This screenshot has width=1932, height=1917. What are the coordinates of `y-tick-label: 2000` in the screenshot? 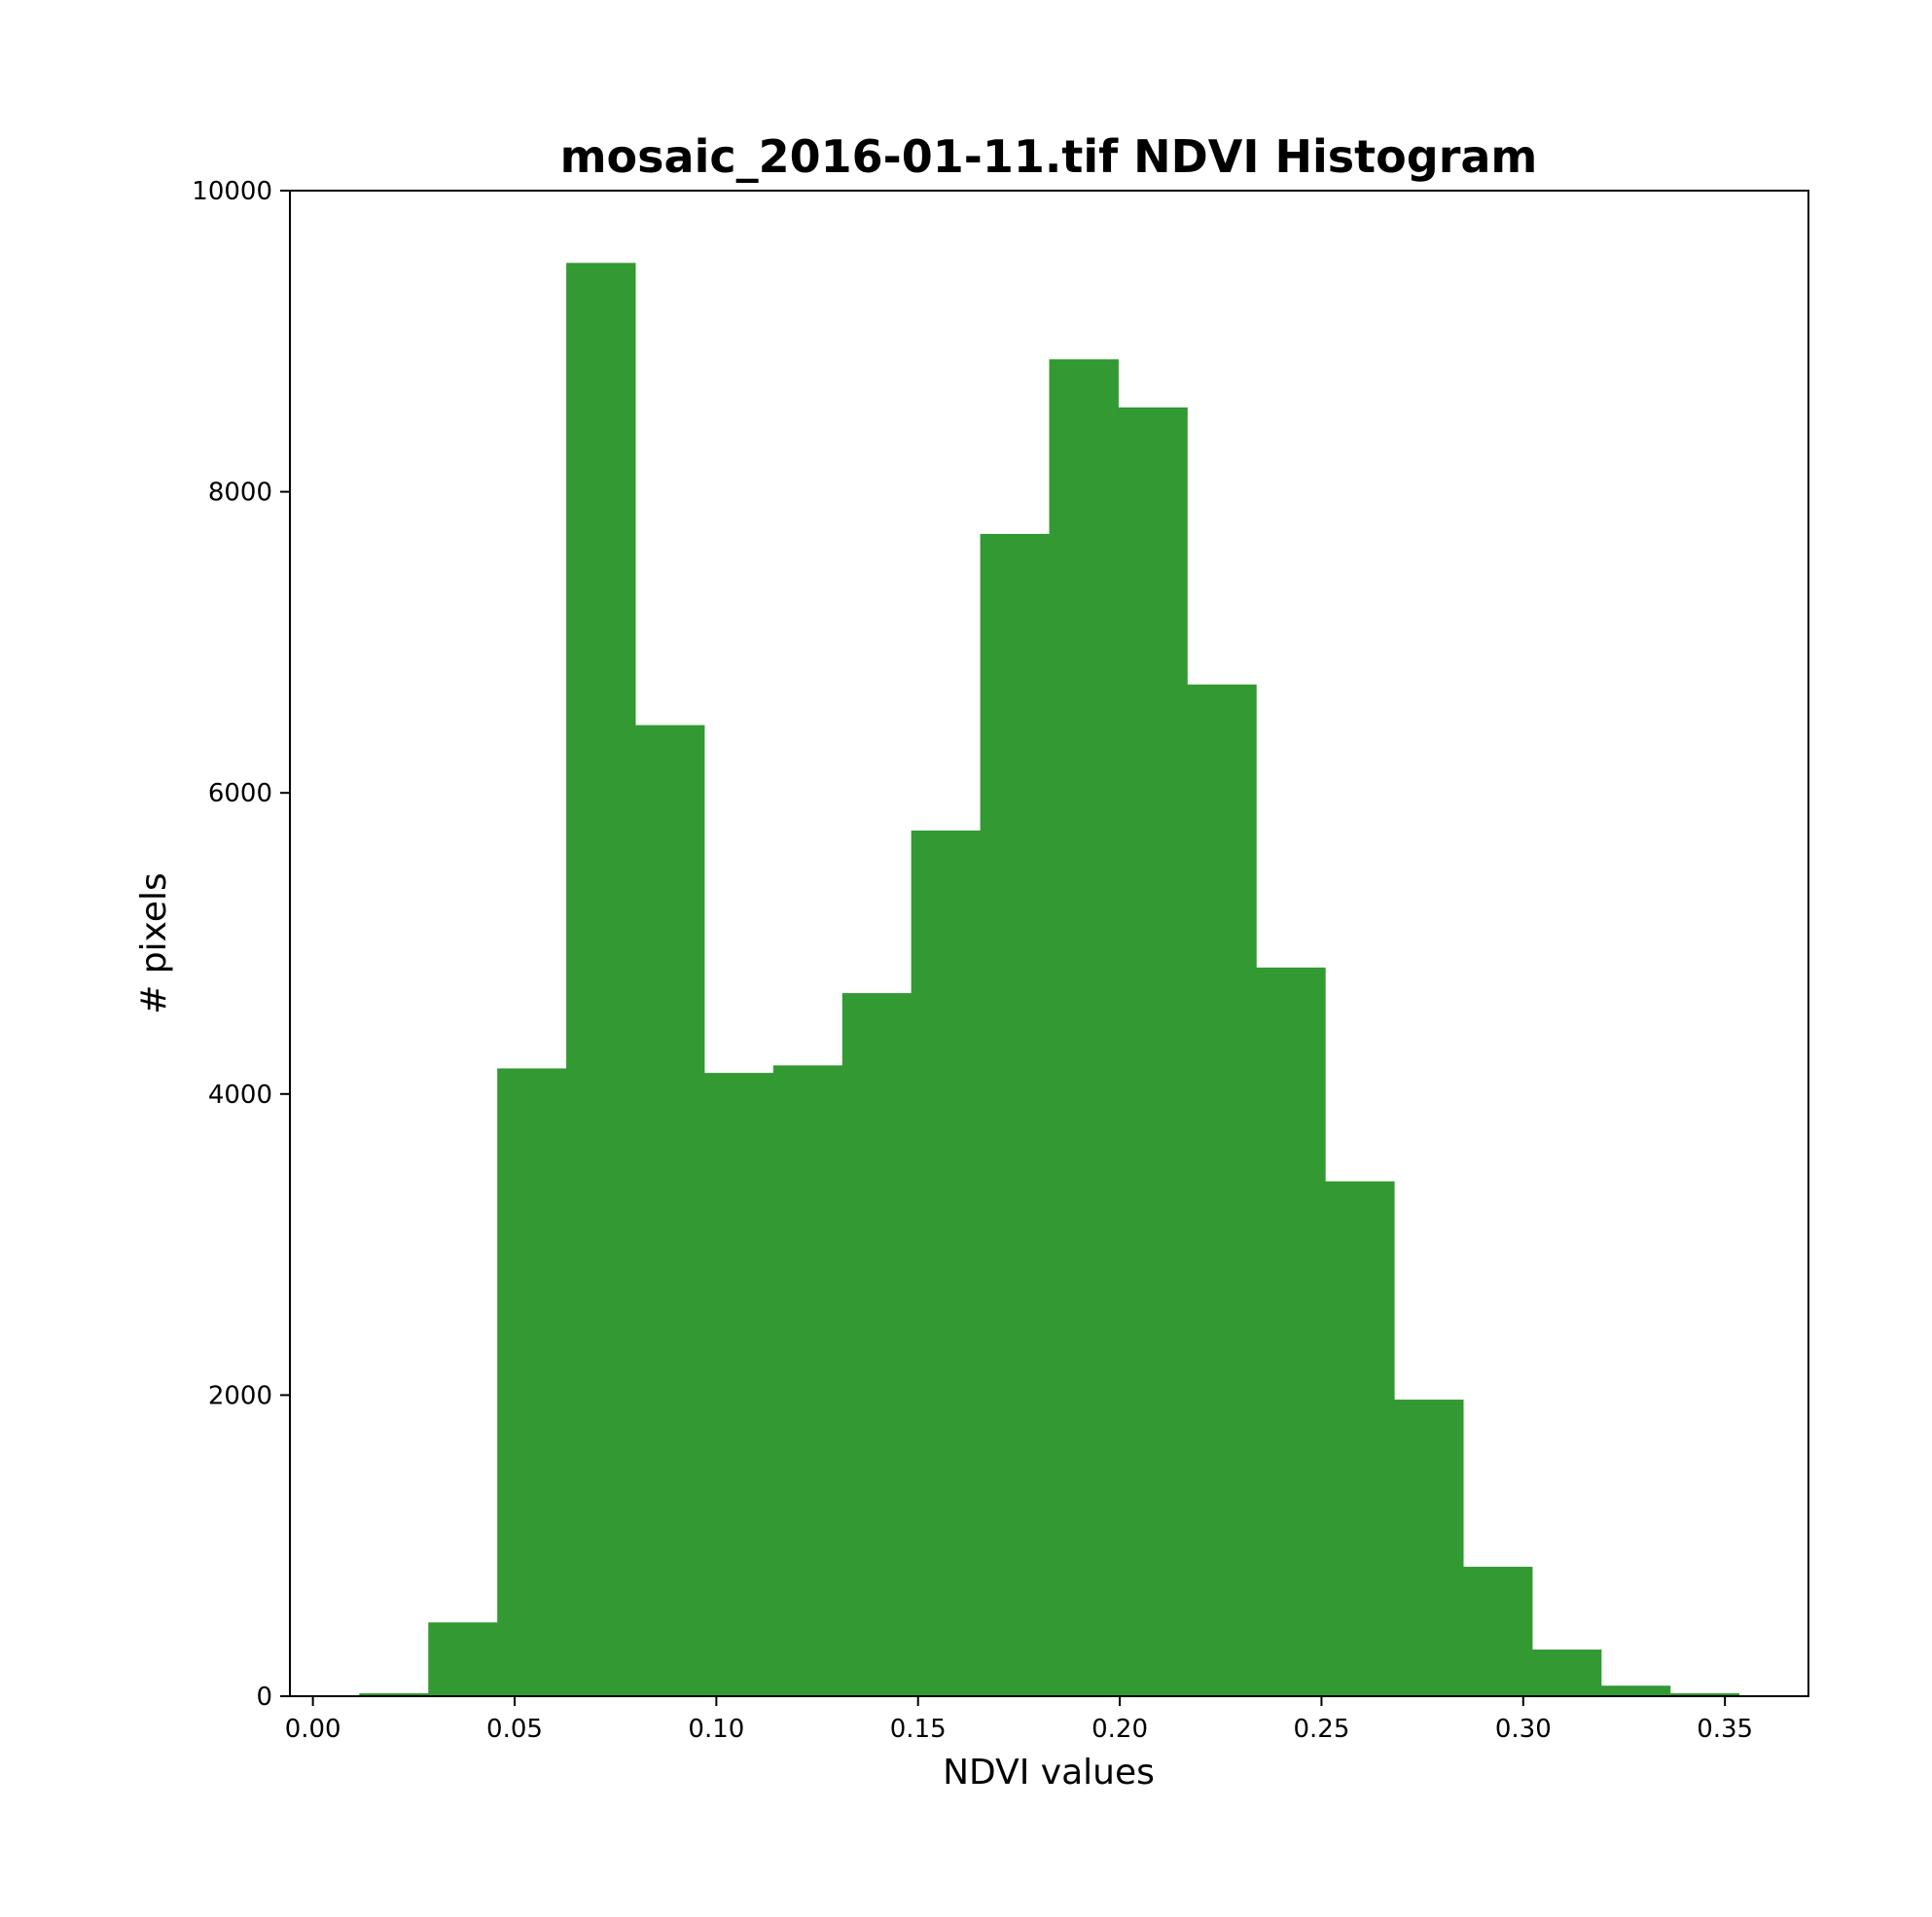 It's located at (240, 1395).